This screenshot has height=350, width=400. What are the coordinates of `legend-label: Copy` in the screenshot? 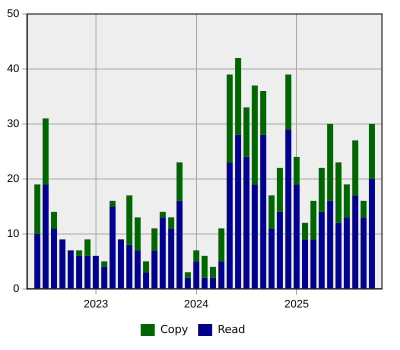 It's located at (174, 329).